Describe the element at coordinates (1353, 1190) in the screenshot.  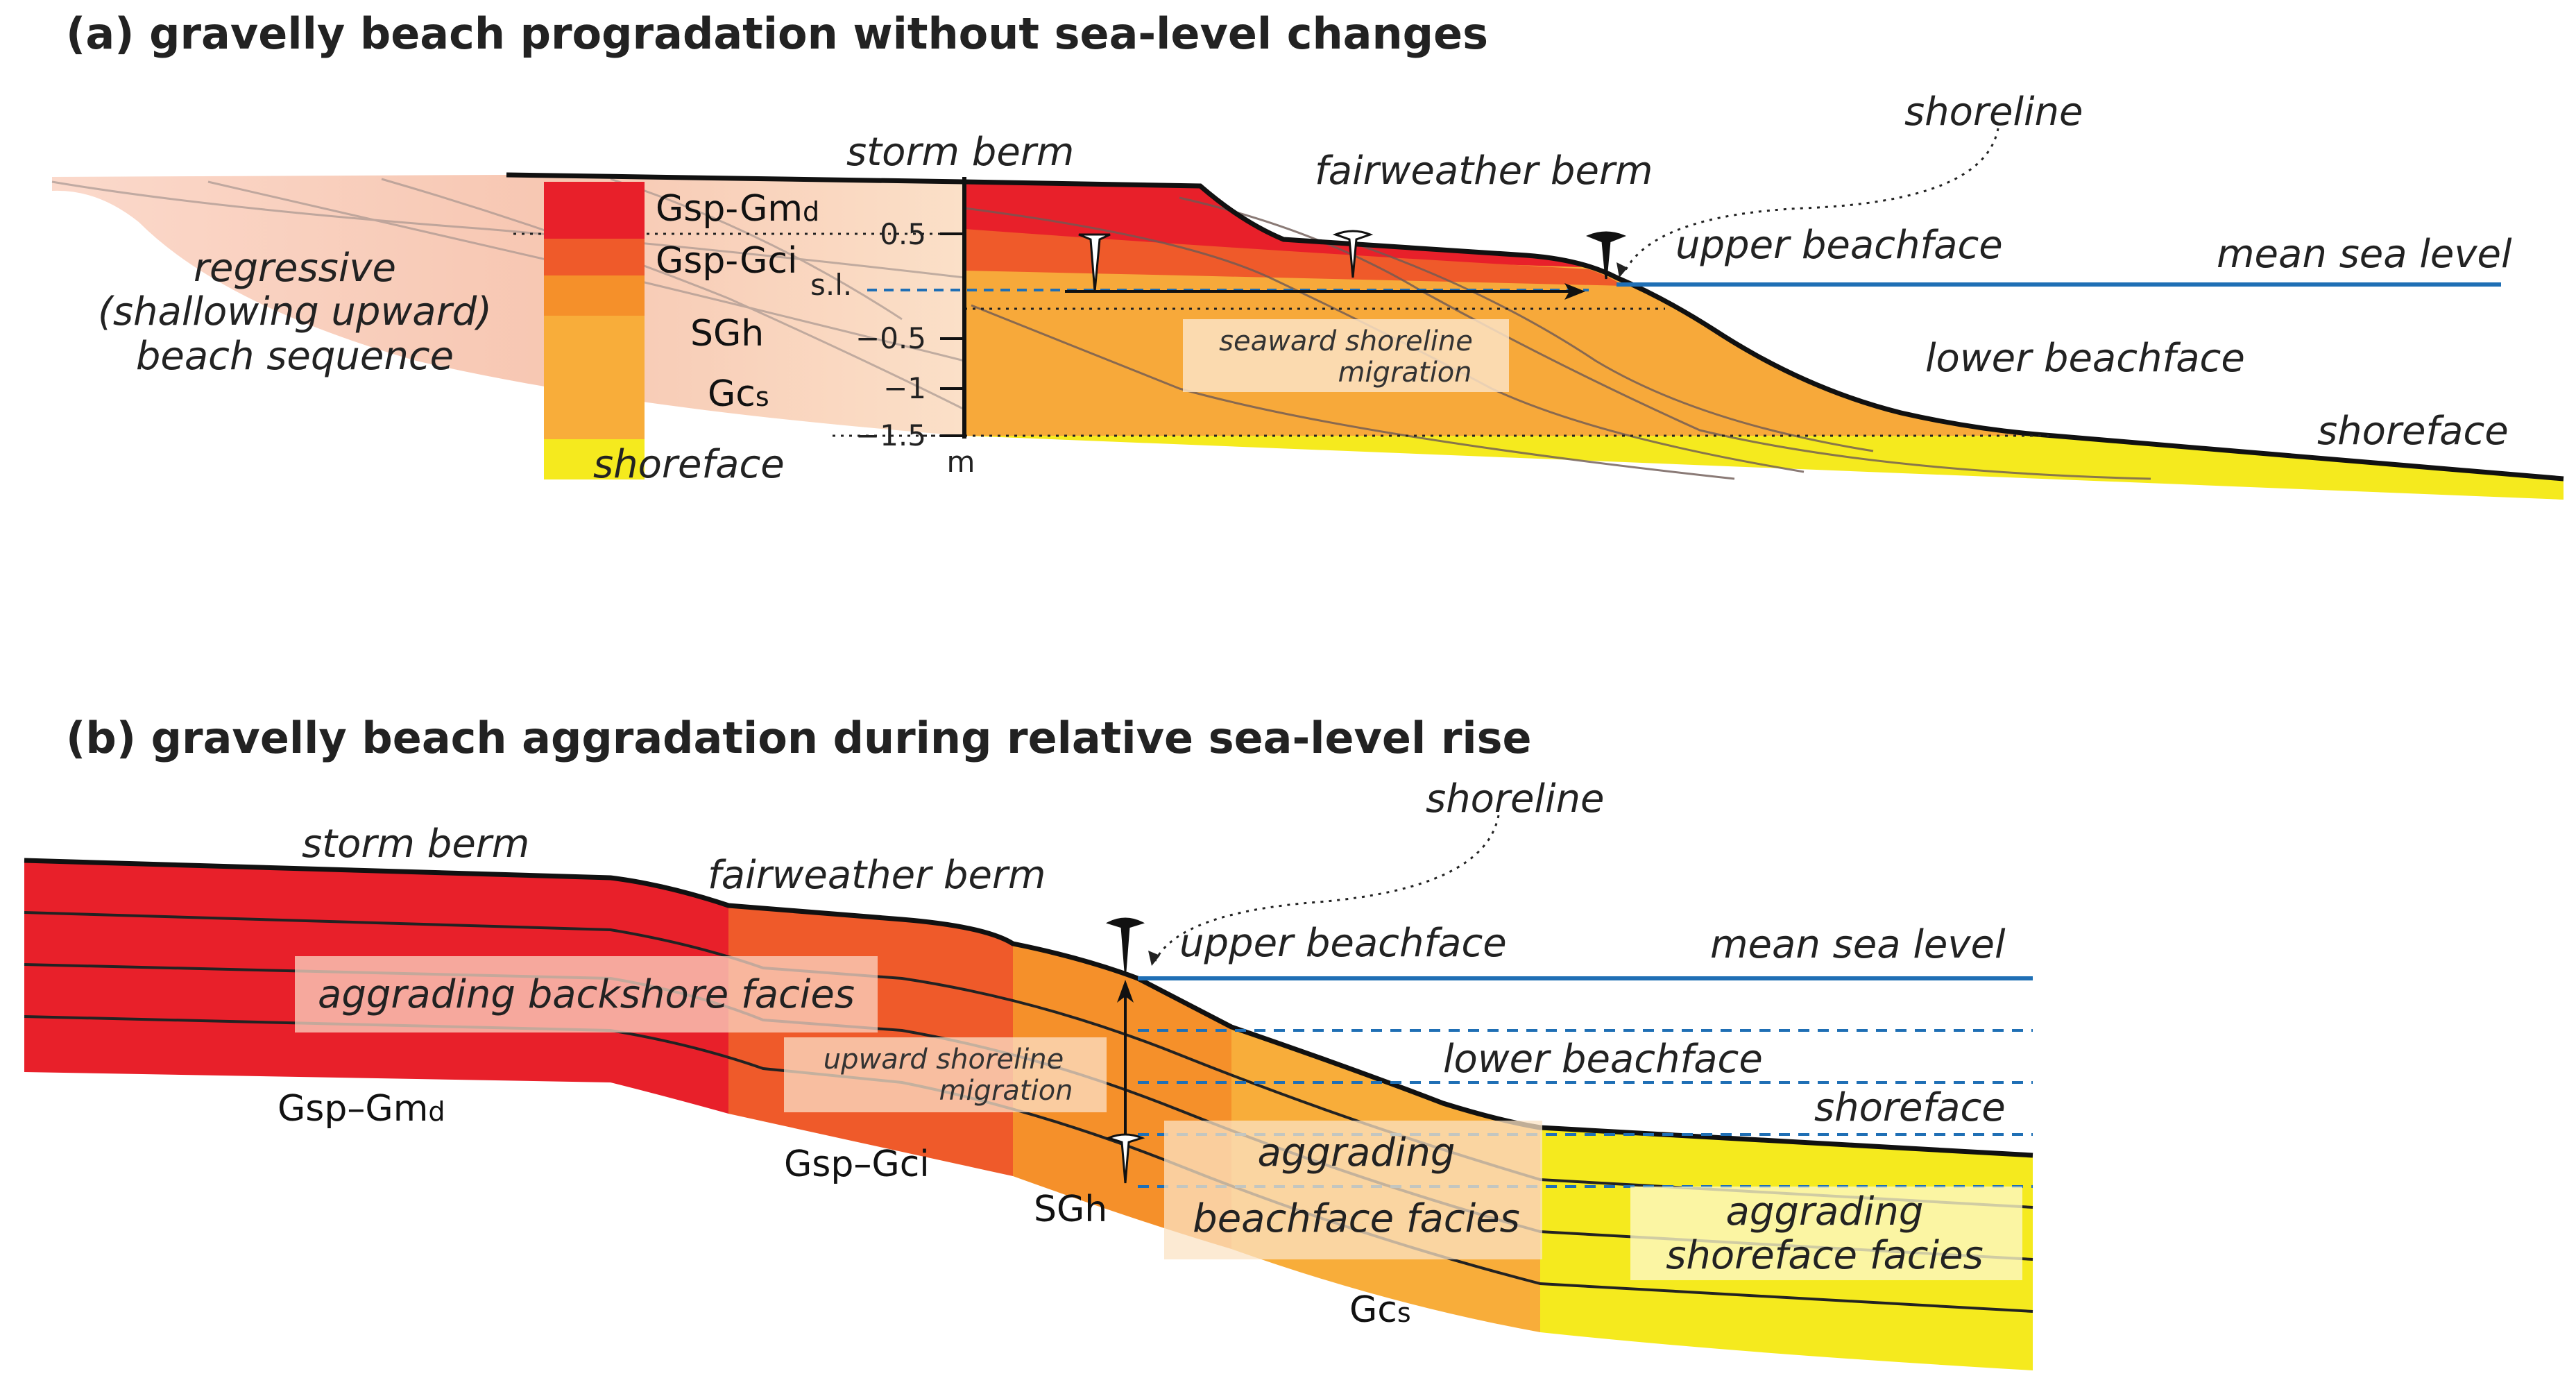
I see `panel-b-beachface-box` at that location.